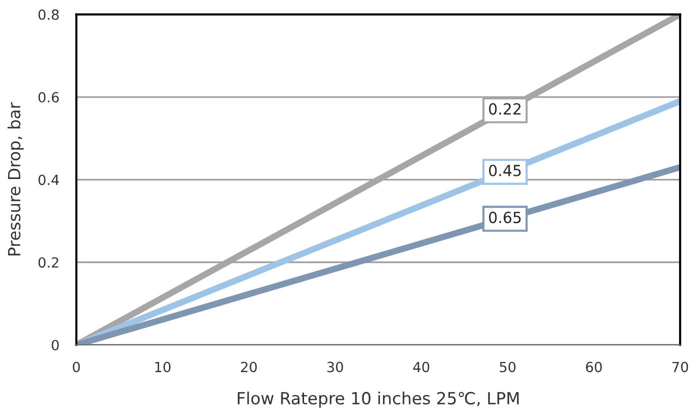 This screenshot has height=413, width=694. Describe the element at coordinates (505, 218) in the screenshot. I see `series-label: 0.65` at that location.